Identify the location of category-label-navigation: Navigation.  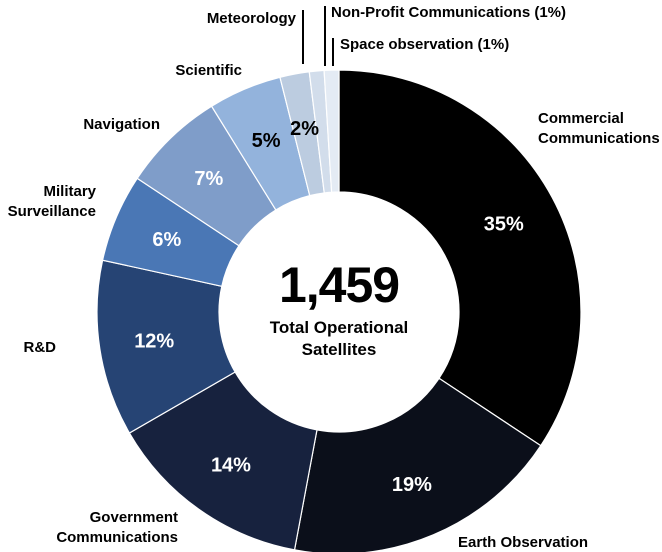
(121, 124).